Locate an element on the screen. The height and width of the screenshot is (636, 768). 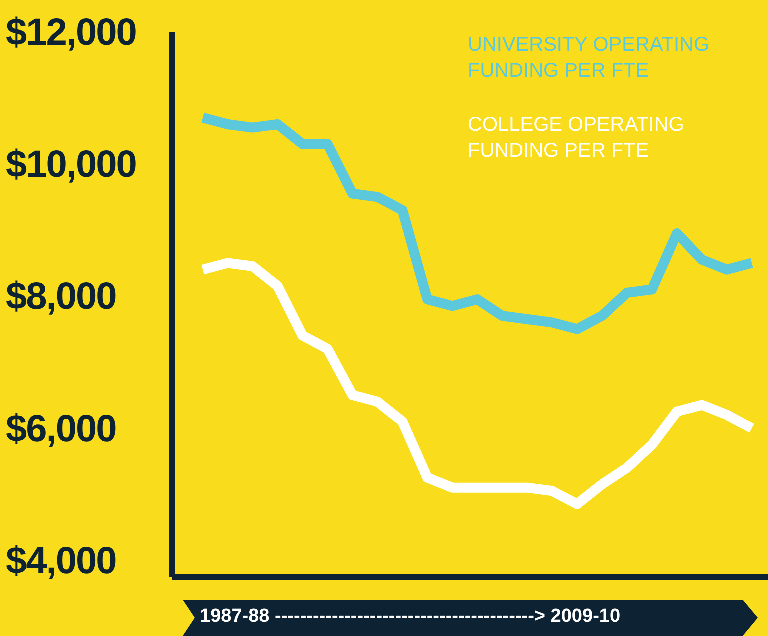
y-tick-label: $10,000 is located at coordinates (71, 165).